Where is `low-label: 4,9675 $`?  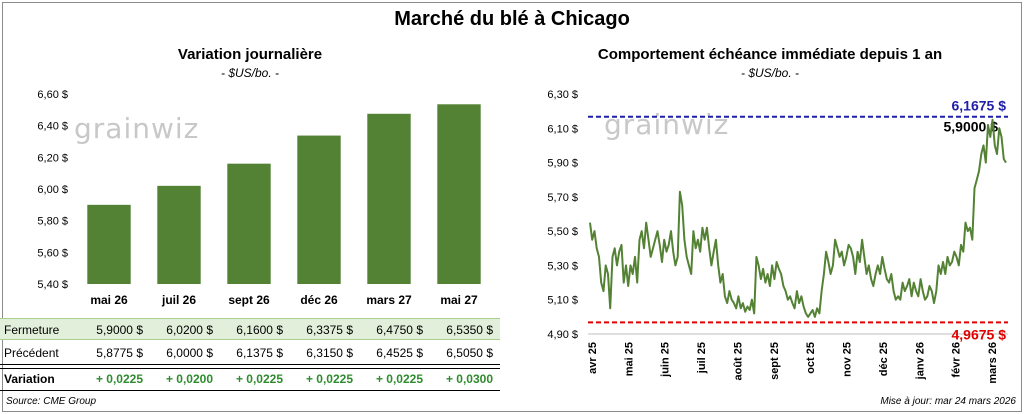 low-label: 4,9675 $ is located at coordinates (979, 334).